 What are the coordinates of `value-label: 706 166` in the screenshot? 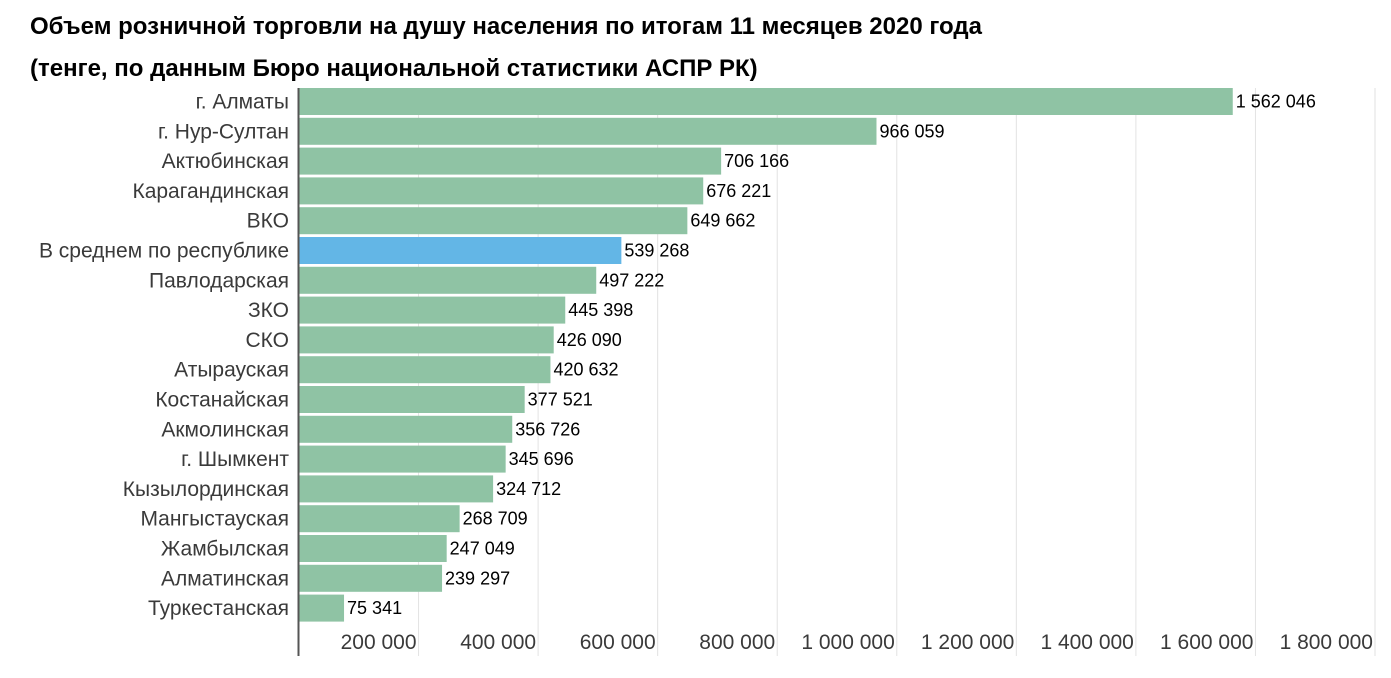 It's located at (756, 161).